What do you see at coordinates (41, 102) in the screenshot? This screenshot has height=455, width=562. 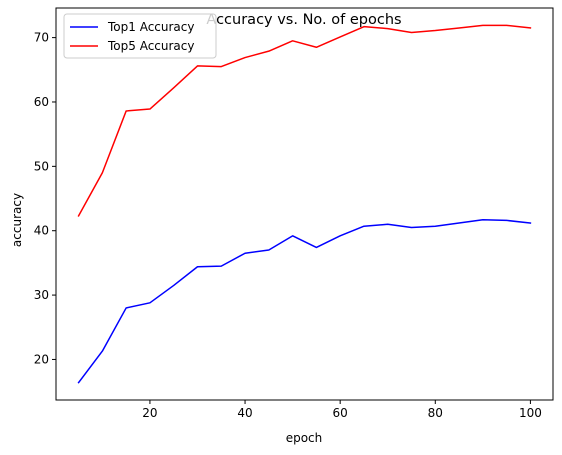 I see `y-tick-label: 60` at bounding box center [41, 102].